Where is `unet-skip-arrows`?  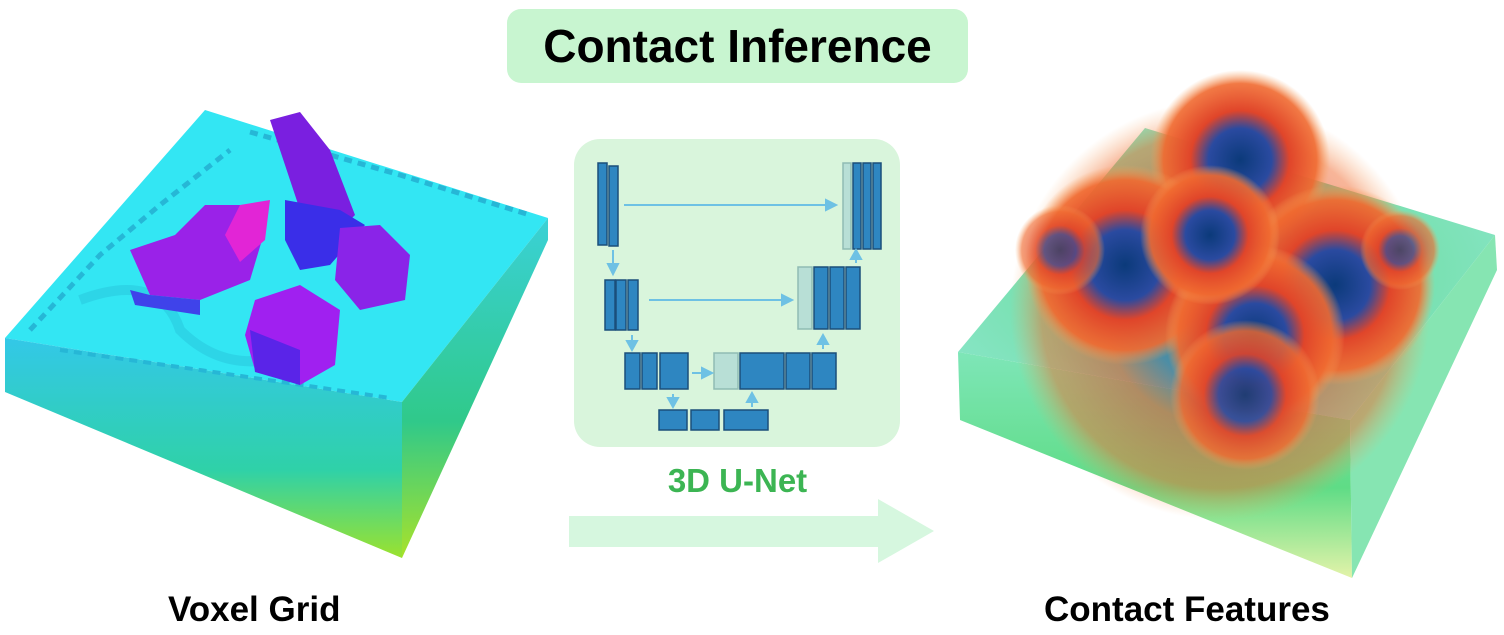
unet-skip-arrows is located at coordinates (734, 304).